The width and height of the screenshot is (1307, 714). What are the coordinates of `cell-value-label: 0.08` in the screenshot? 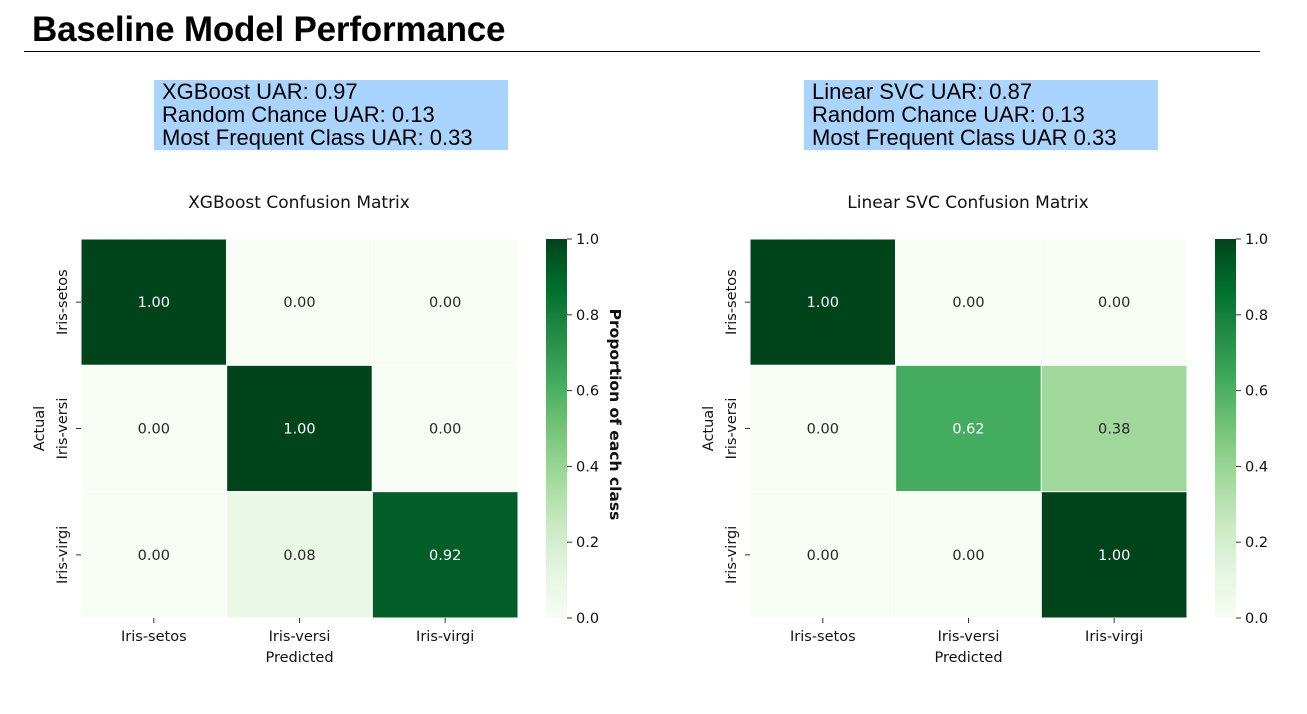 It's located at (299, 556).